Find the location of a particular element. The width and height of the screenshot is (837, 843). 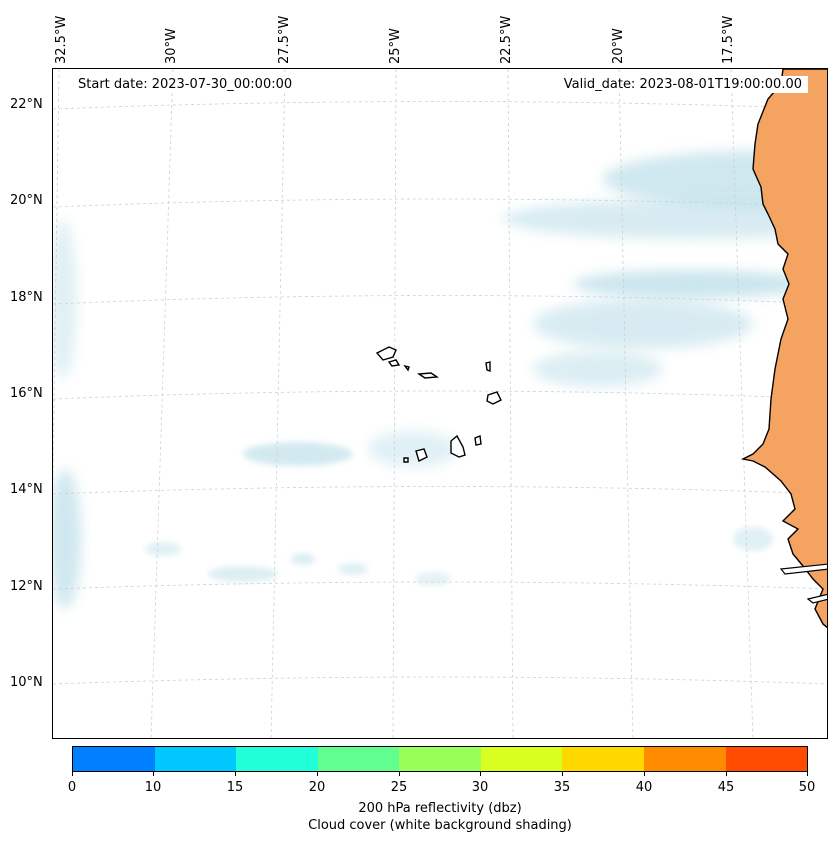

colorbar-label: 200 hPa reflectivity (dbz) is located at coordinates (440, 808).